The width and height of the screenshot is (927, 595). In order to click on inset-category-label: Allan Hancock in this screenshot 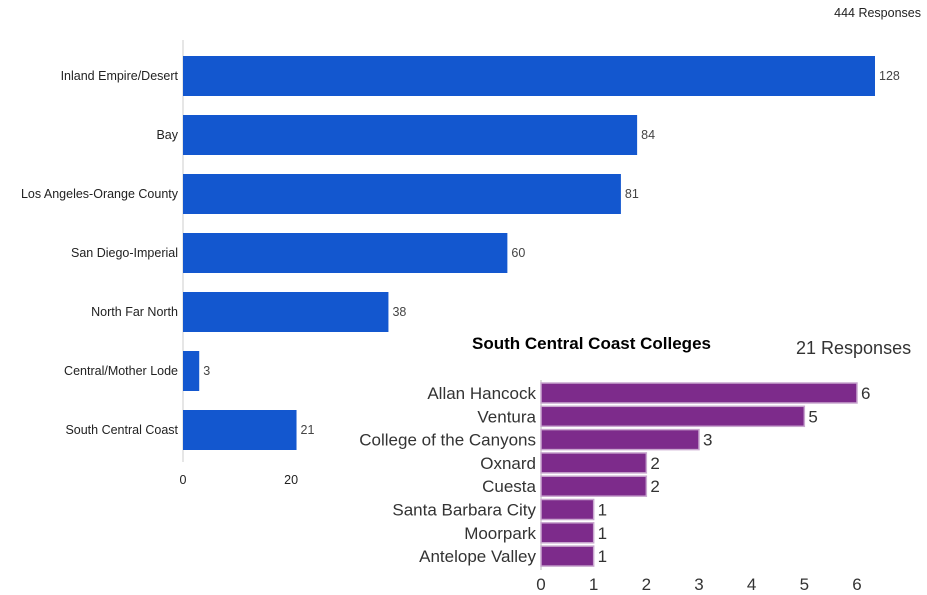, I will do `click(481, 393)`.